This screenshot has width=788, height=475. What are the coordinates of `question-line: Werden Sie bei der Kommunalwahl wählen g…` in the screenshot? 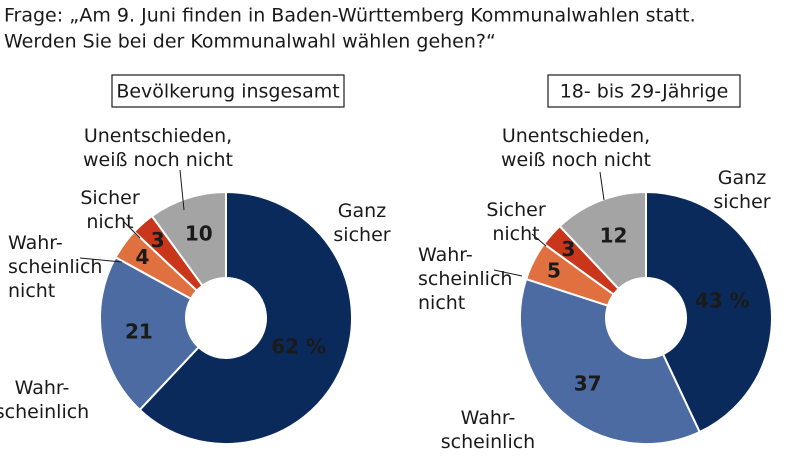 It's located at (250, 42).